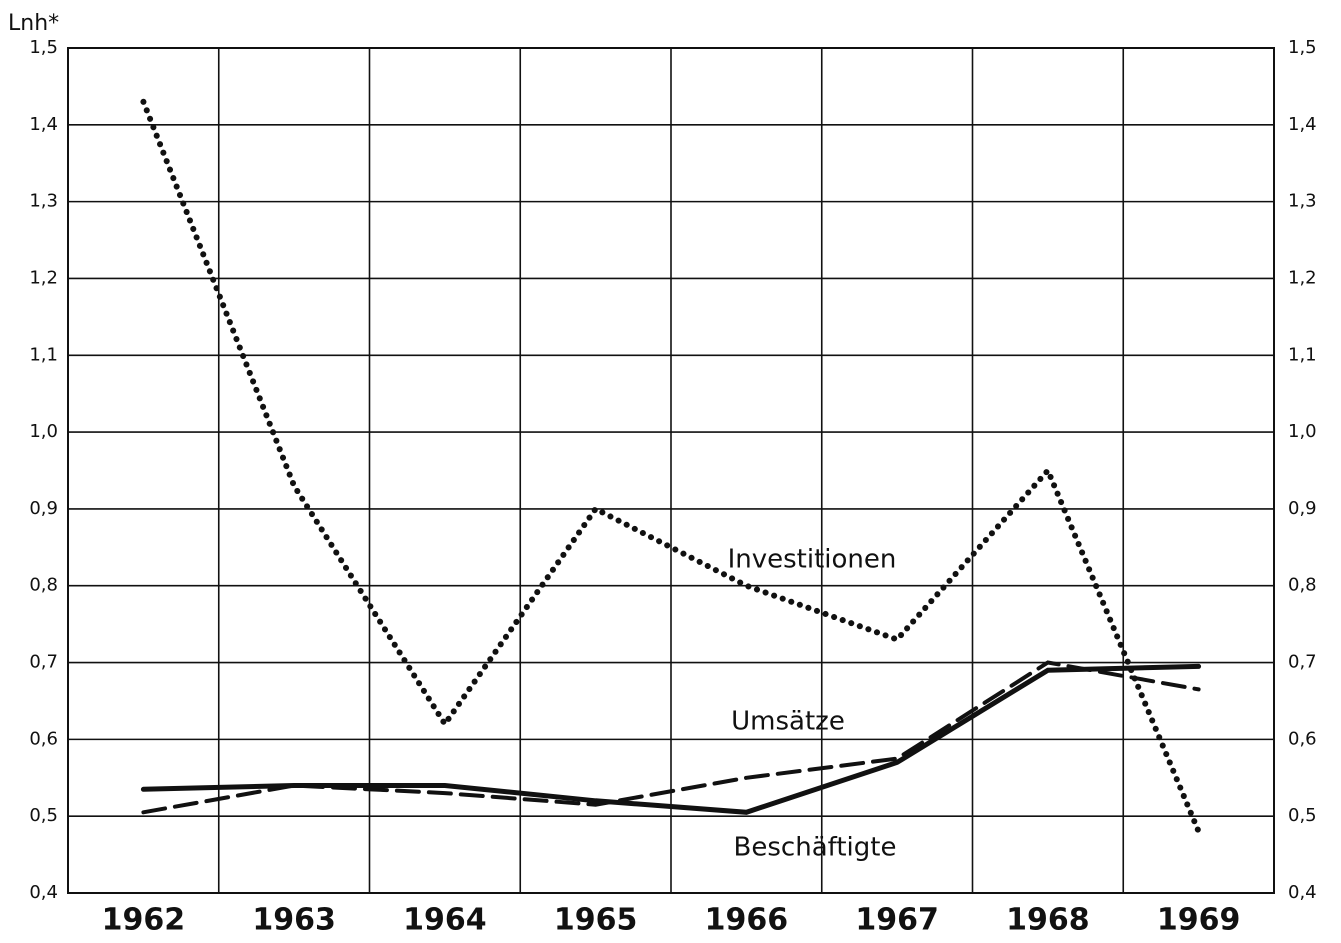  What do you see at coordinates (43, 585) in the screenshot?
I see `y-tick-label: 0,8` at bounding box center [43, 585].